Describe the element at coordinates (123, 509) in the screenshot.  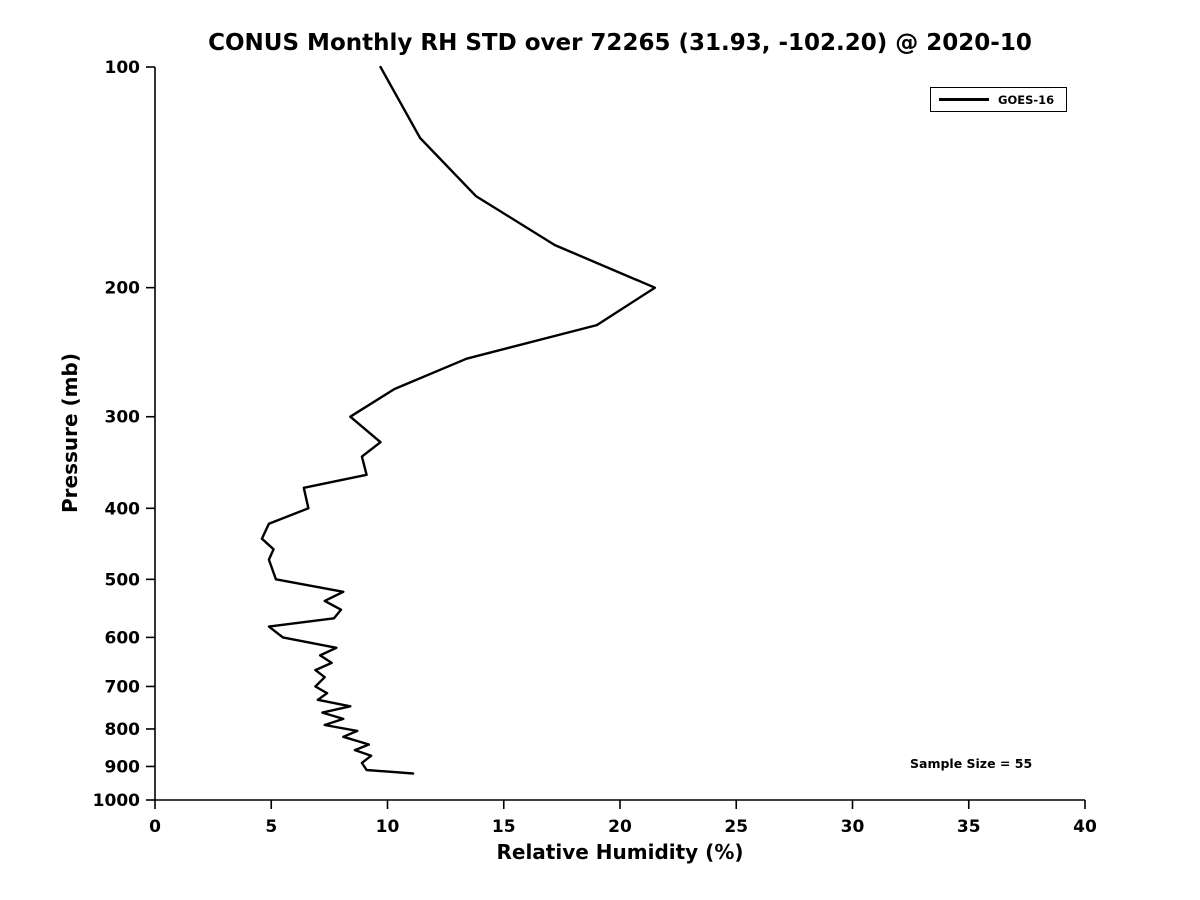
I see `y-tick-label: 400` at that location.